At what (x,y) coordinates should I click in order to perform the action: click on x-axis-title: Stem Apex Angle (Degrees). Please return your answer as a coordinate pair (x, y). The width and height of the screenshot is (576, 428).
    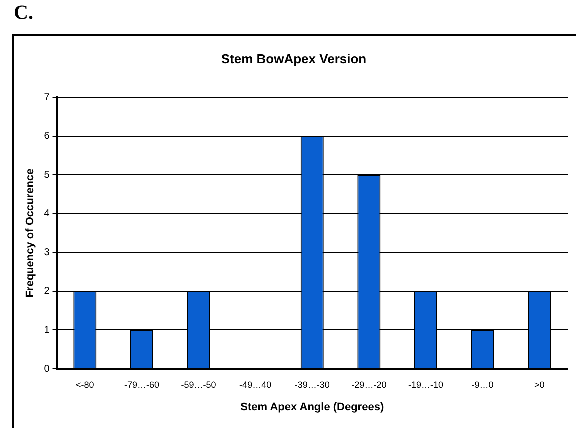
    Looking at the image, I should click on (312, 407).